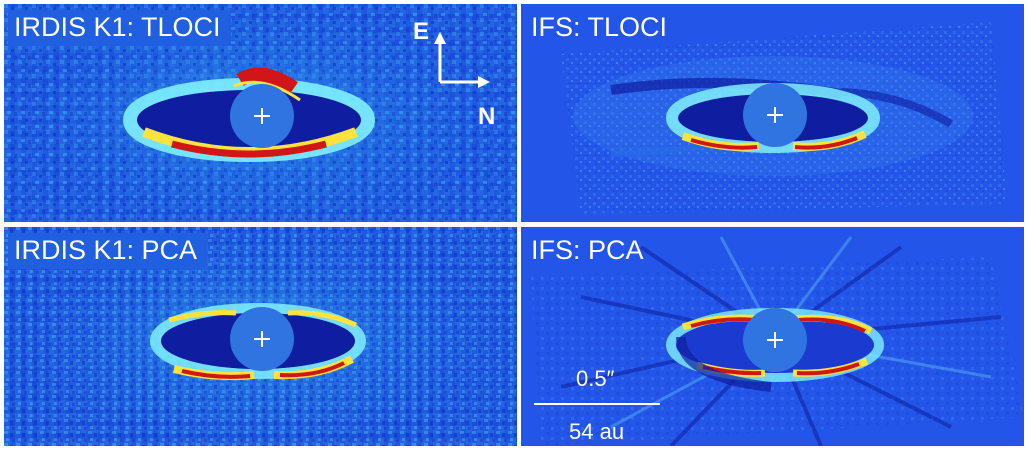  I want to click on compass-north-label: N, so click(487, 116).